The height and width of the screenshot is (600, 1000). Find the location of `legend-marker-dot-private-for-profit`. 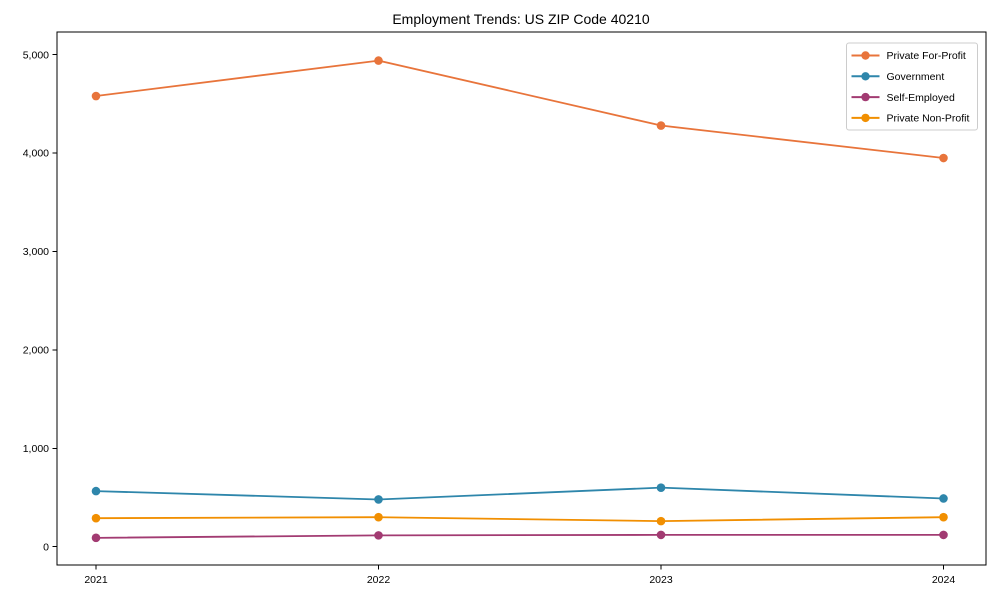

legend-marker-dot-private-for-profit is located at coordinates (865, 55).